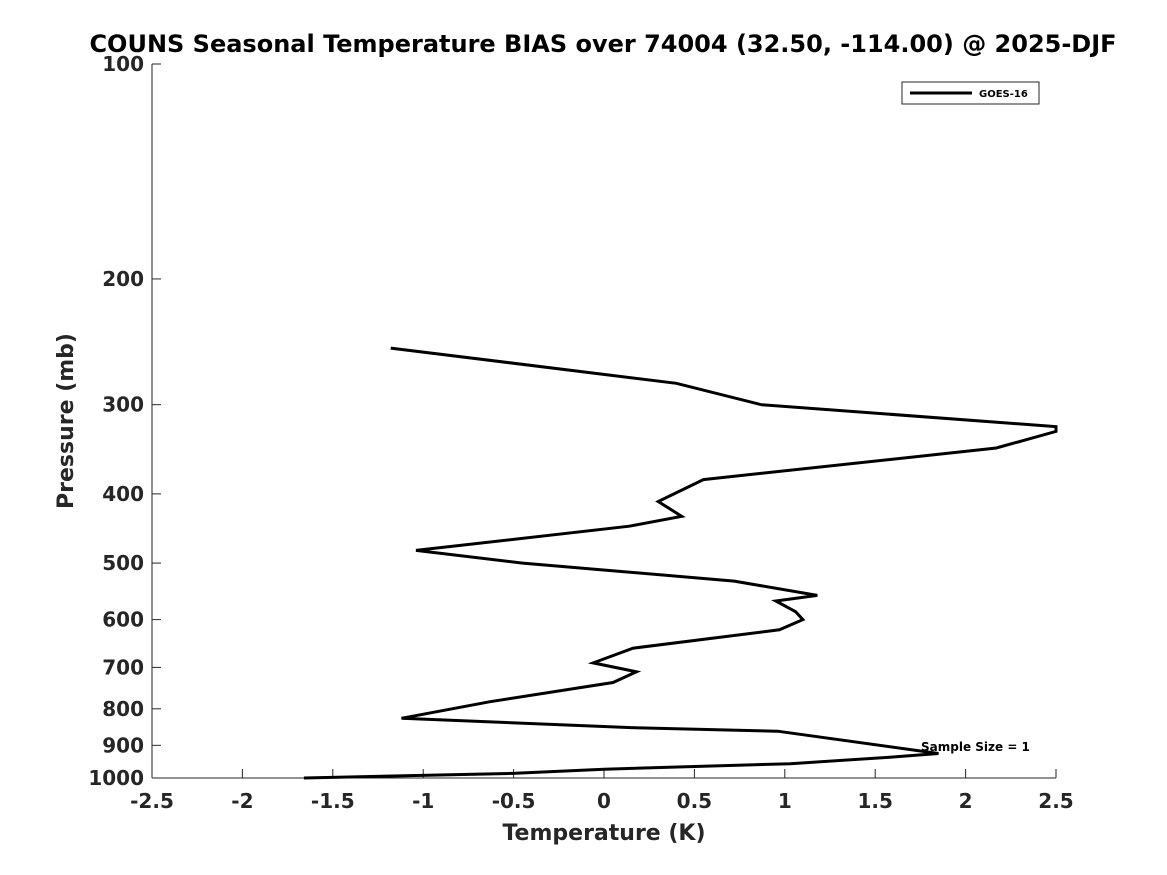 The height and width of the screenshot is (875, 1167). Describe the element at coordinates (123, 279) in the screenshot. I see `y-tick-label: 200` at that location.